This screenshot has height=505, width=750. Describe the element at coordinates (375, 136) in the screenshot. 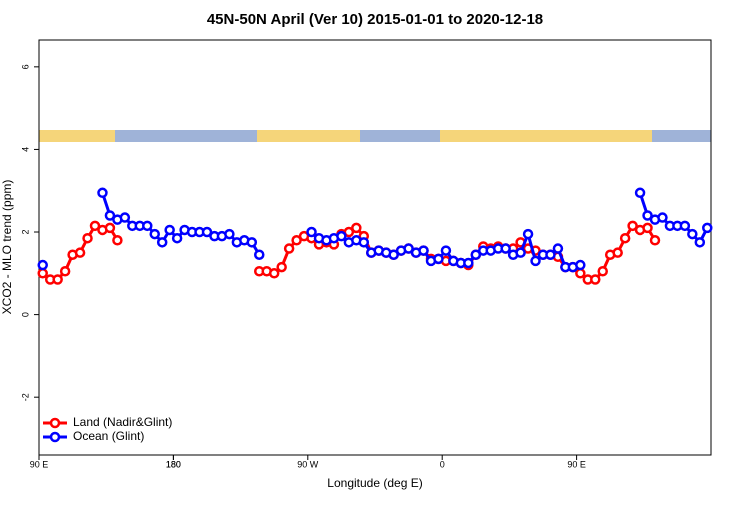

I see `map-strip` at that location.